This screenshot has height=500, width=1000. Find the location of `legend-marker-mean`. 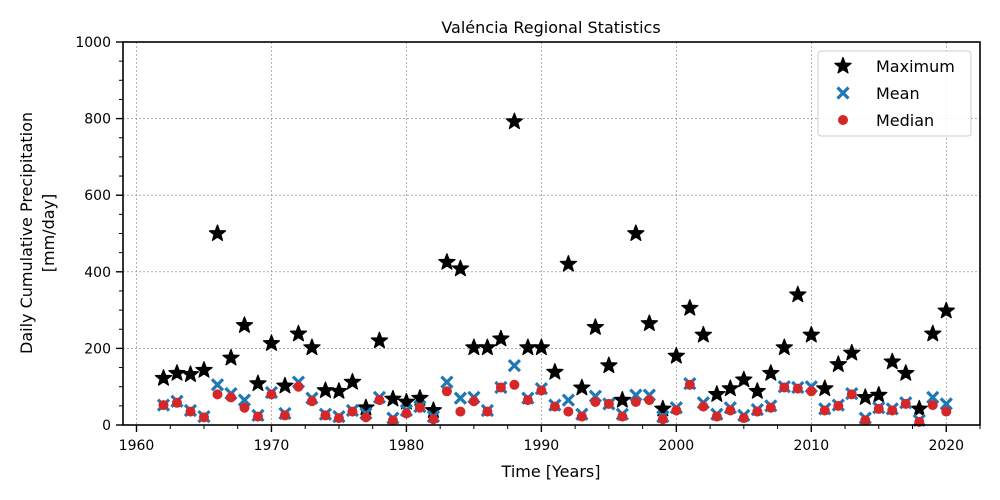

legend-marker-mean is located at coordinates (843, 93).